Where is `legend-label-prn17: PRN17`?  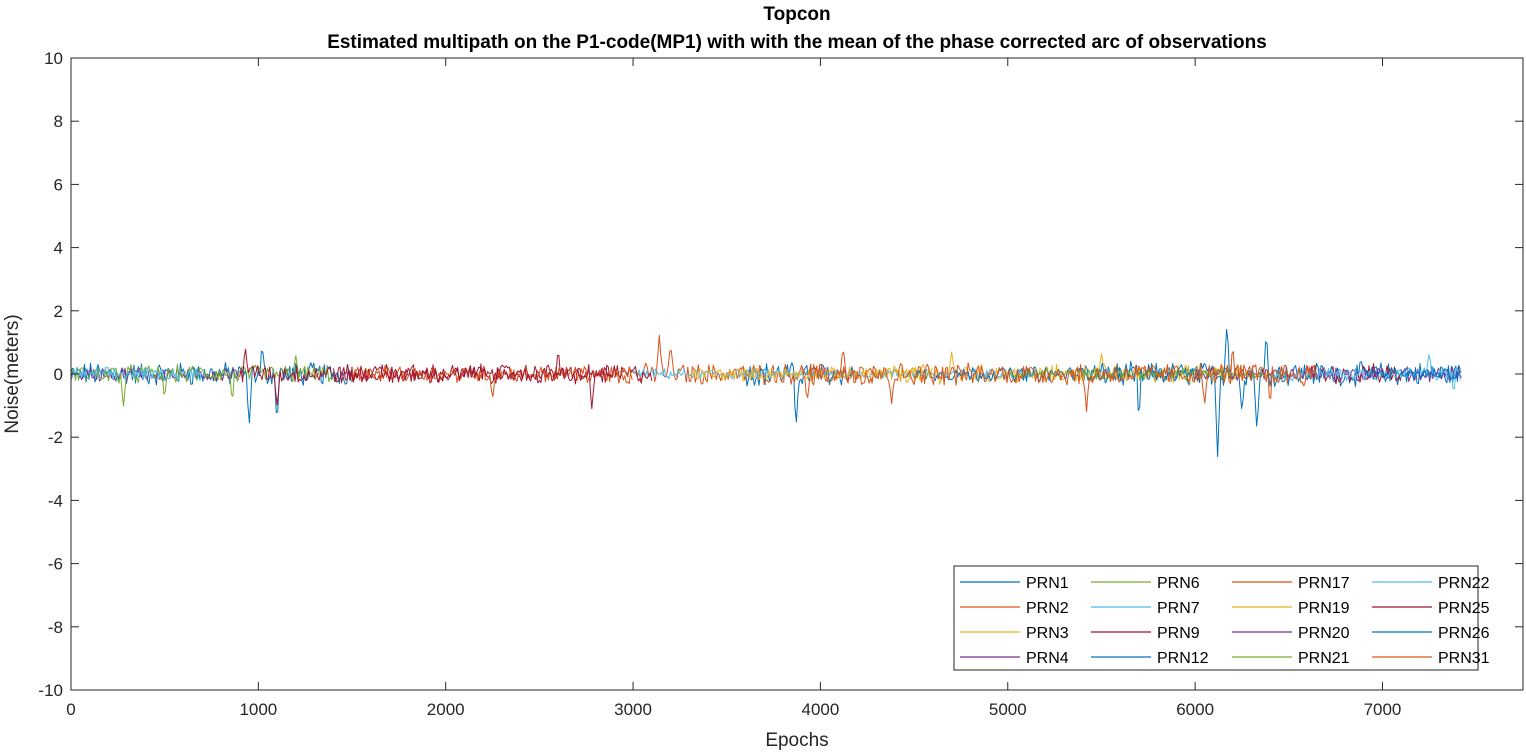
legend-label-prn17: PRN17 is located at coordinates (1324, 583).